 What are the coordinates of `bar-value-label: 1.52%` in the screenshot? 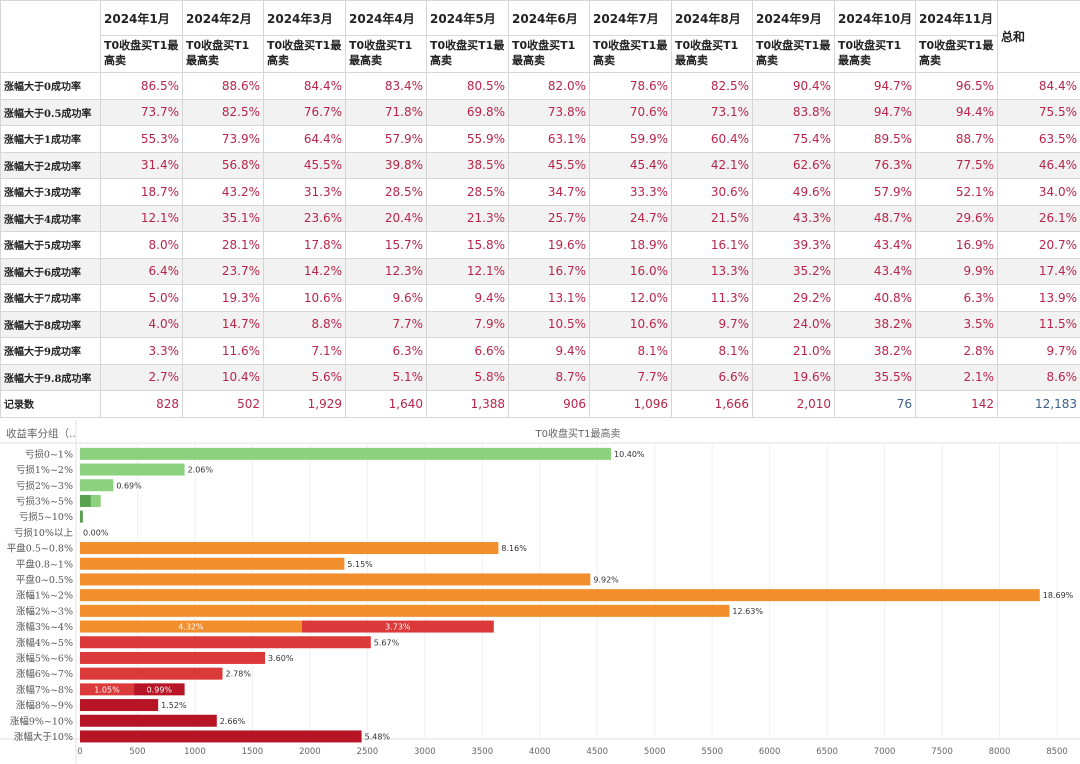 It's located at (174, 705).